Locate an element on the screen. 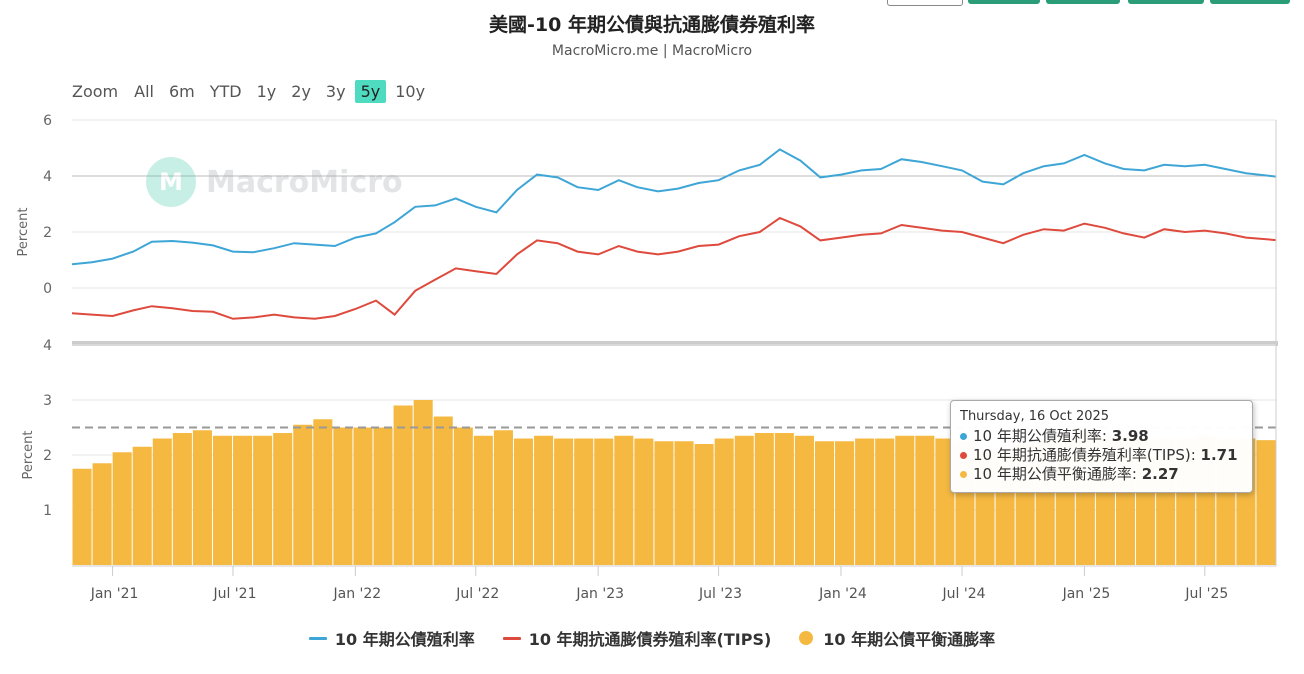  zoom-button-ytd: YTD is located at coordinates (225, 91).